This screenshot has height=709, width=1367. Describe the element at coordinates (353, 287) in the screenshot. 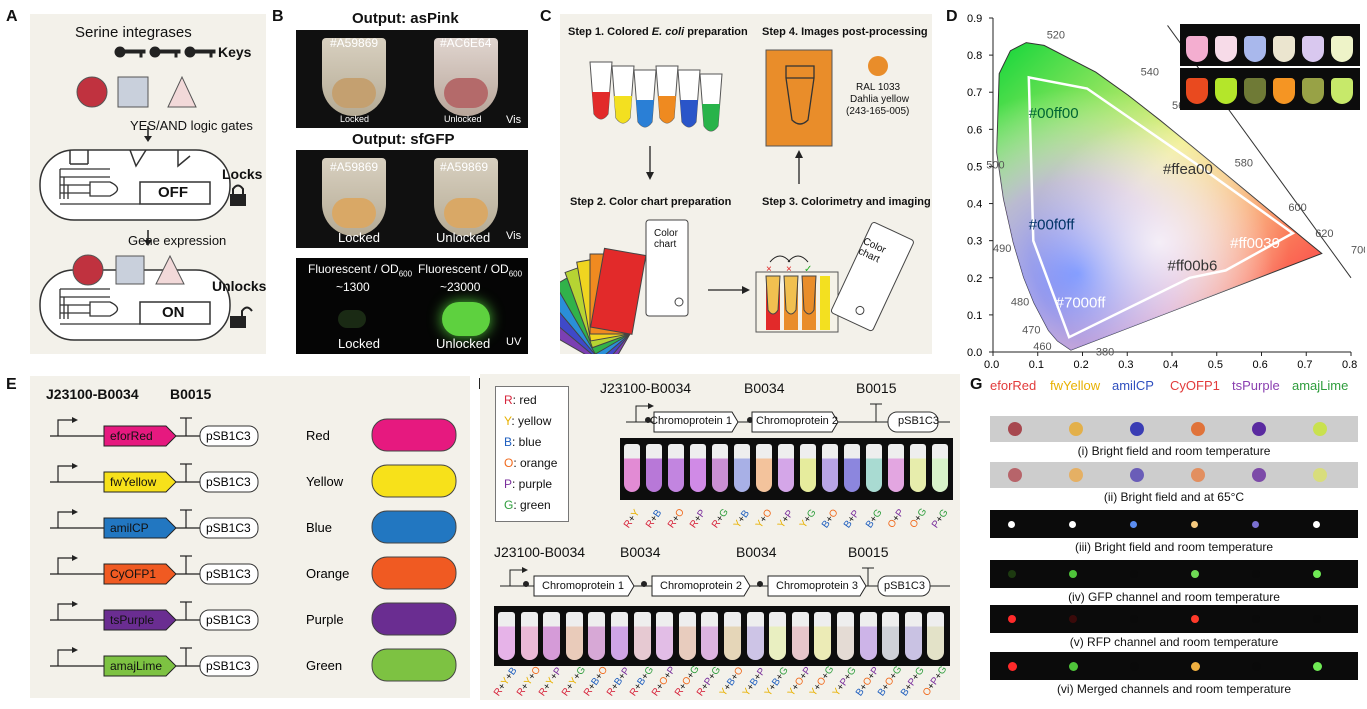

I see `fluor-locked-value: ~1300` at that location.